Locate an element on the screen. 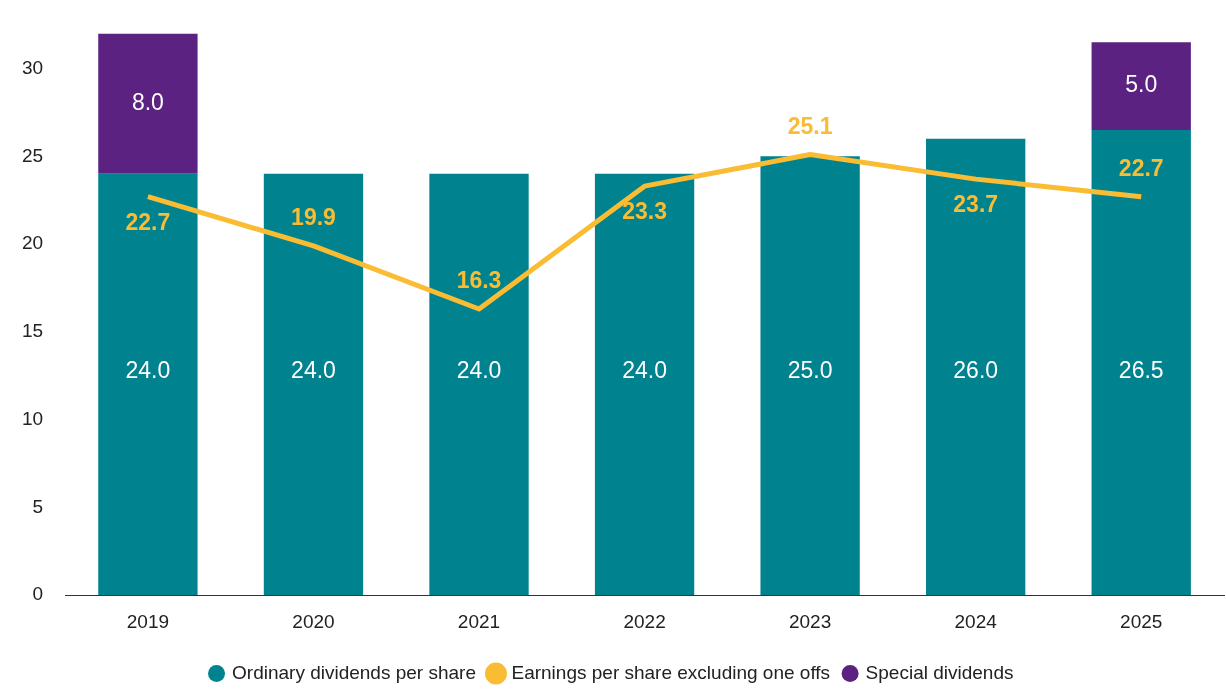 The height and width of the screenshot is (693, 1226). data-label: 23.7 is located at coordinates (976, 204).